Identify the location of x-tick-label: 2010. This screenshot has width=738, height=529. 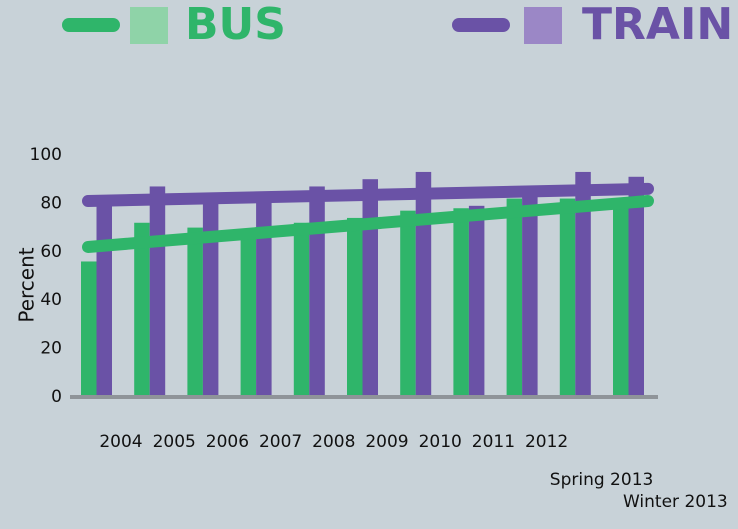
(440, 442).